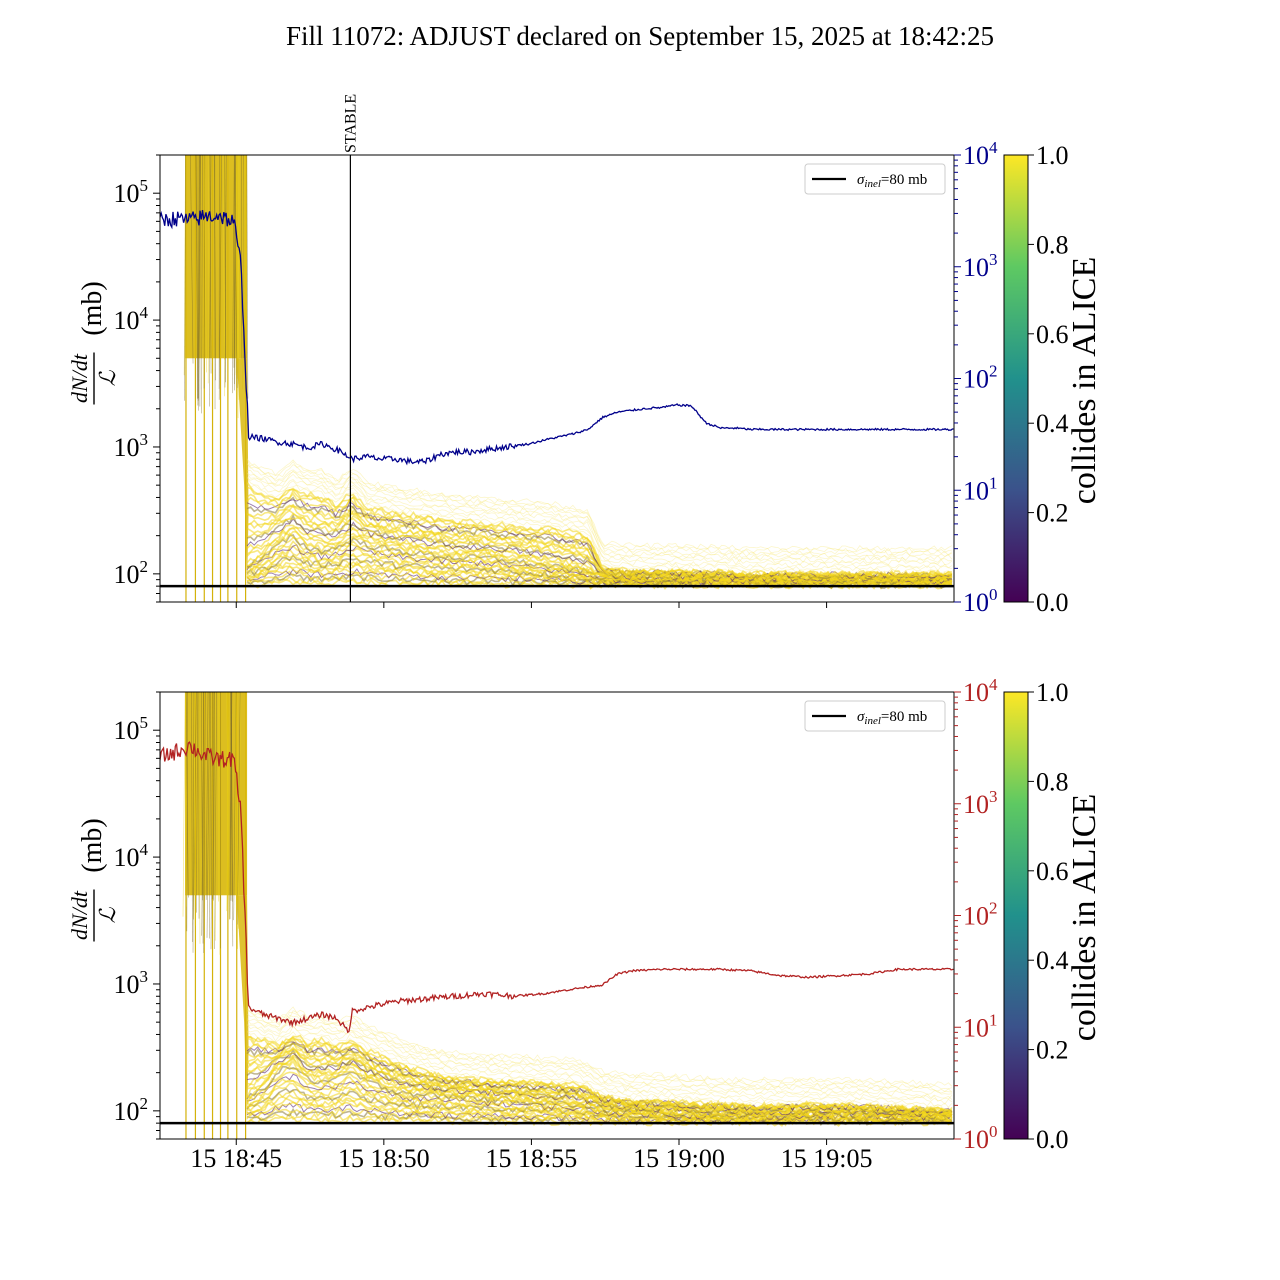 Image resolution: width=1280 pixels, height=1280 pixels. I want to click on y-tick-exponent: 2, so click(144, 566).